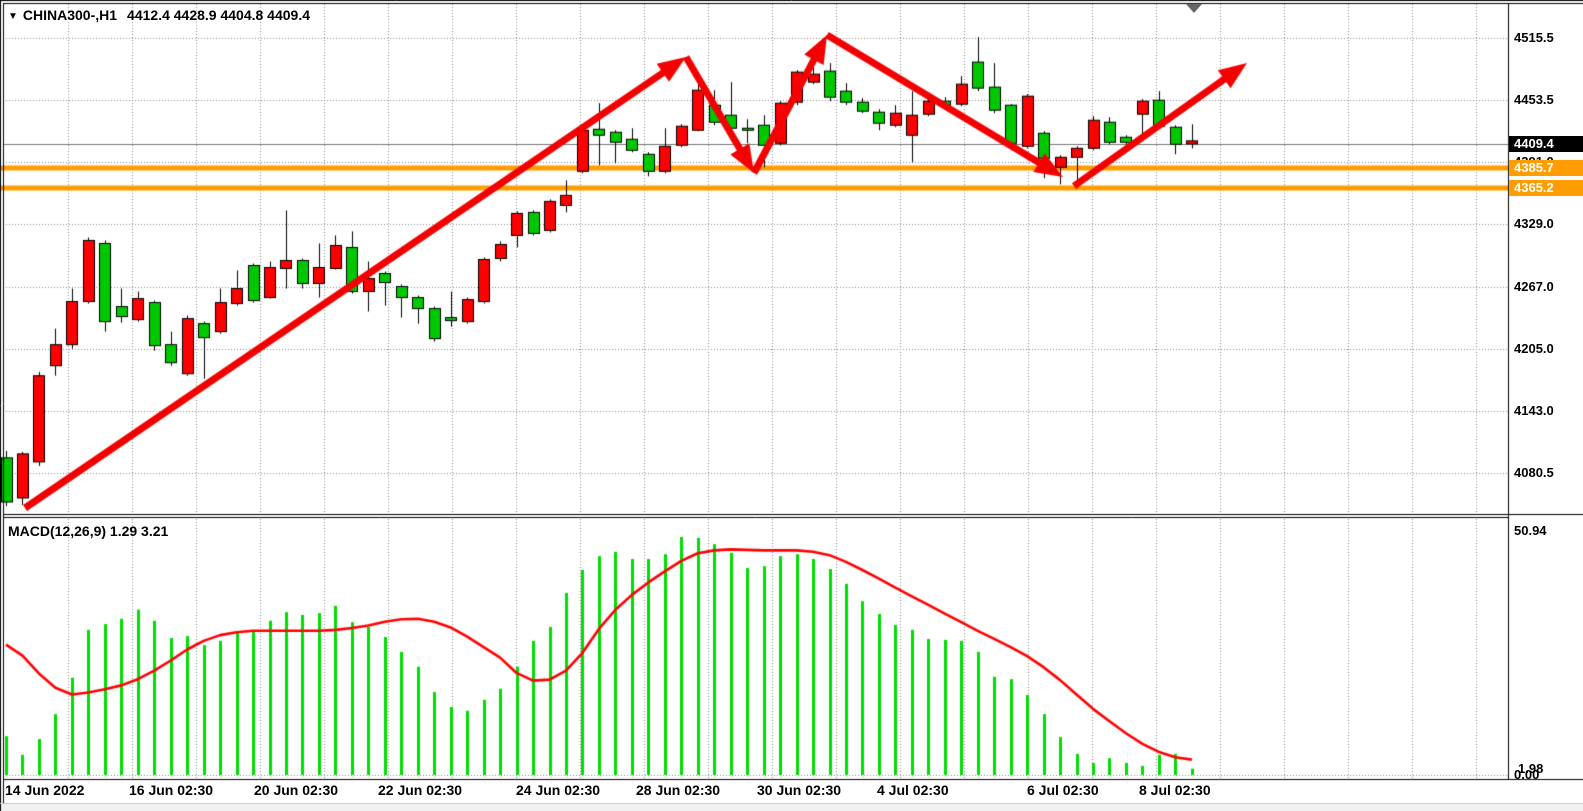 The width and height of the screenshot is (1583, 811). What do you see at coordinates (1534, 410) in the screenshot?
I see `price-tick-label: 4143.0` at bounding box center [1534, 410].